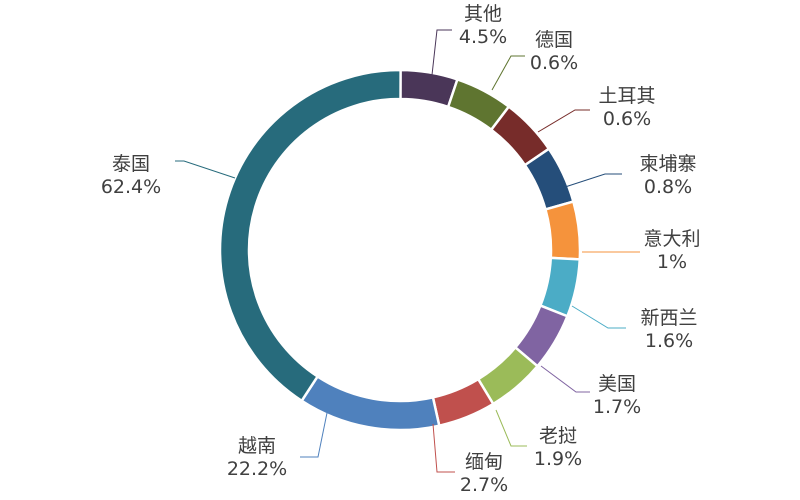  I want to click on slice-value-label: 2.7%, so click(484, 485).